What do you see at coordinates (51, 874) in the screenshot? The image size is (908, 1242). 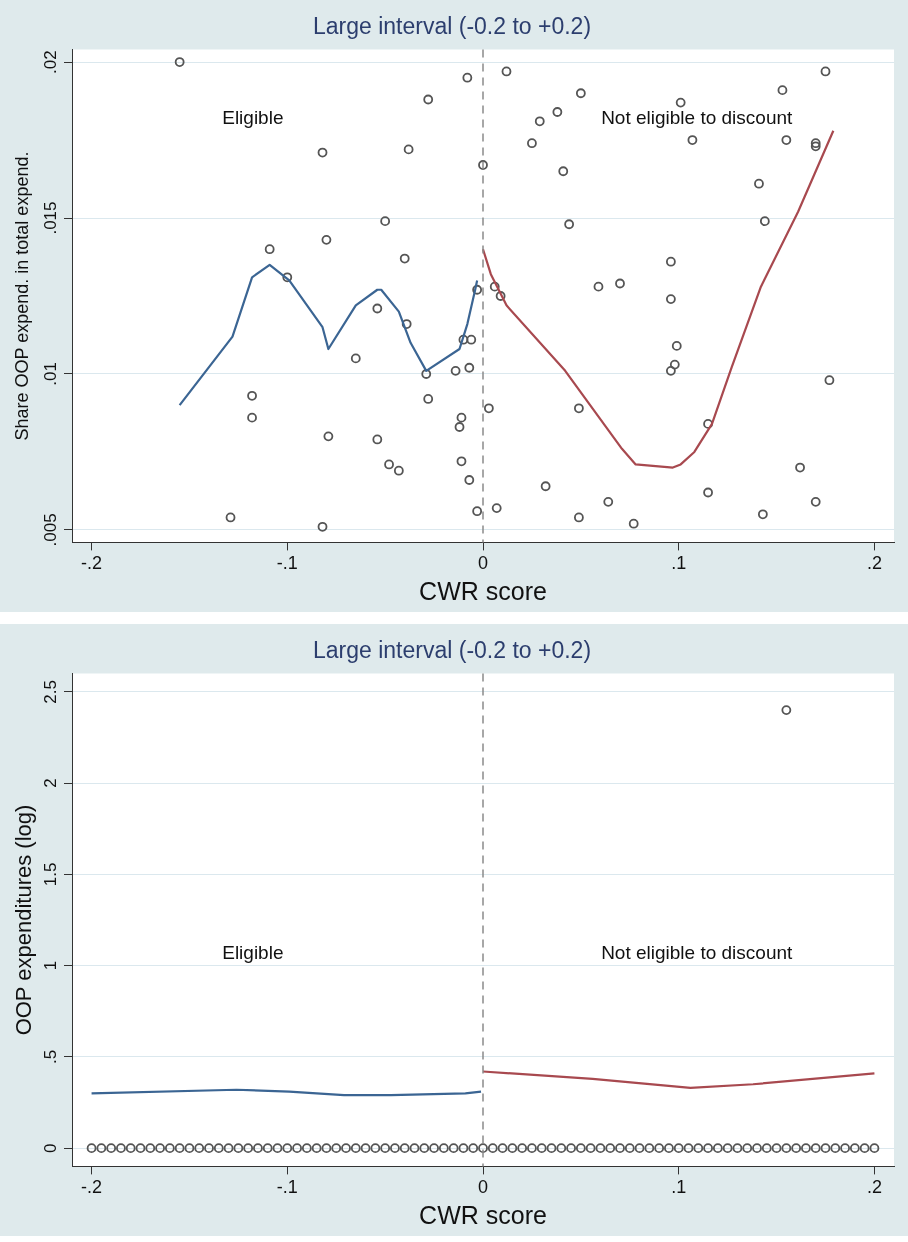 I see `y-tick-label: 1.5` at bounding box center [51, 874].